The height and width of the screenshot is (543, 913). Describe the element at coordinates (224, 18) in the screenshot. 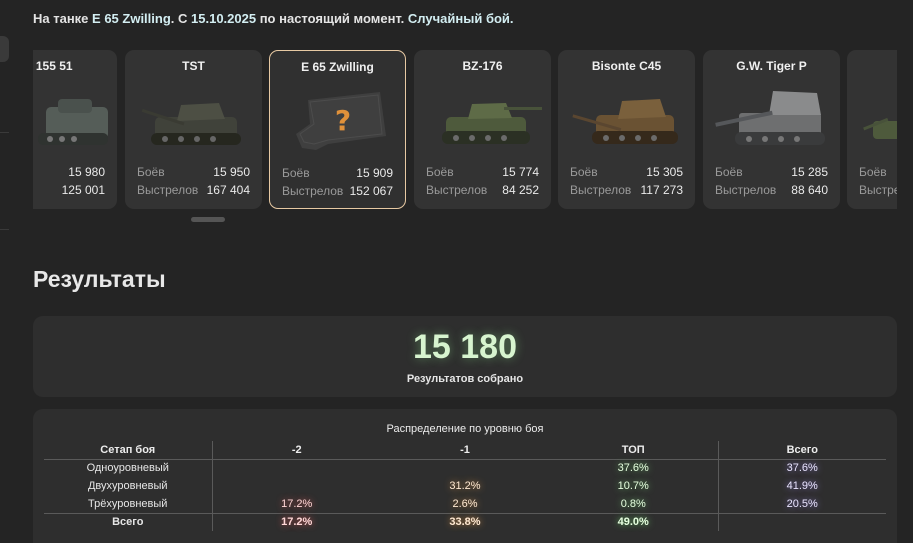

I see `header-date: 15.10.2025` at that location.